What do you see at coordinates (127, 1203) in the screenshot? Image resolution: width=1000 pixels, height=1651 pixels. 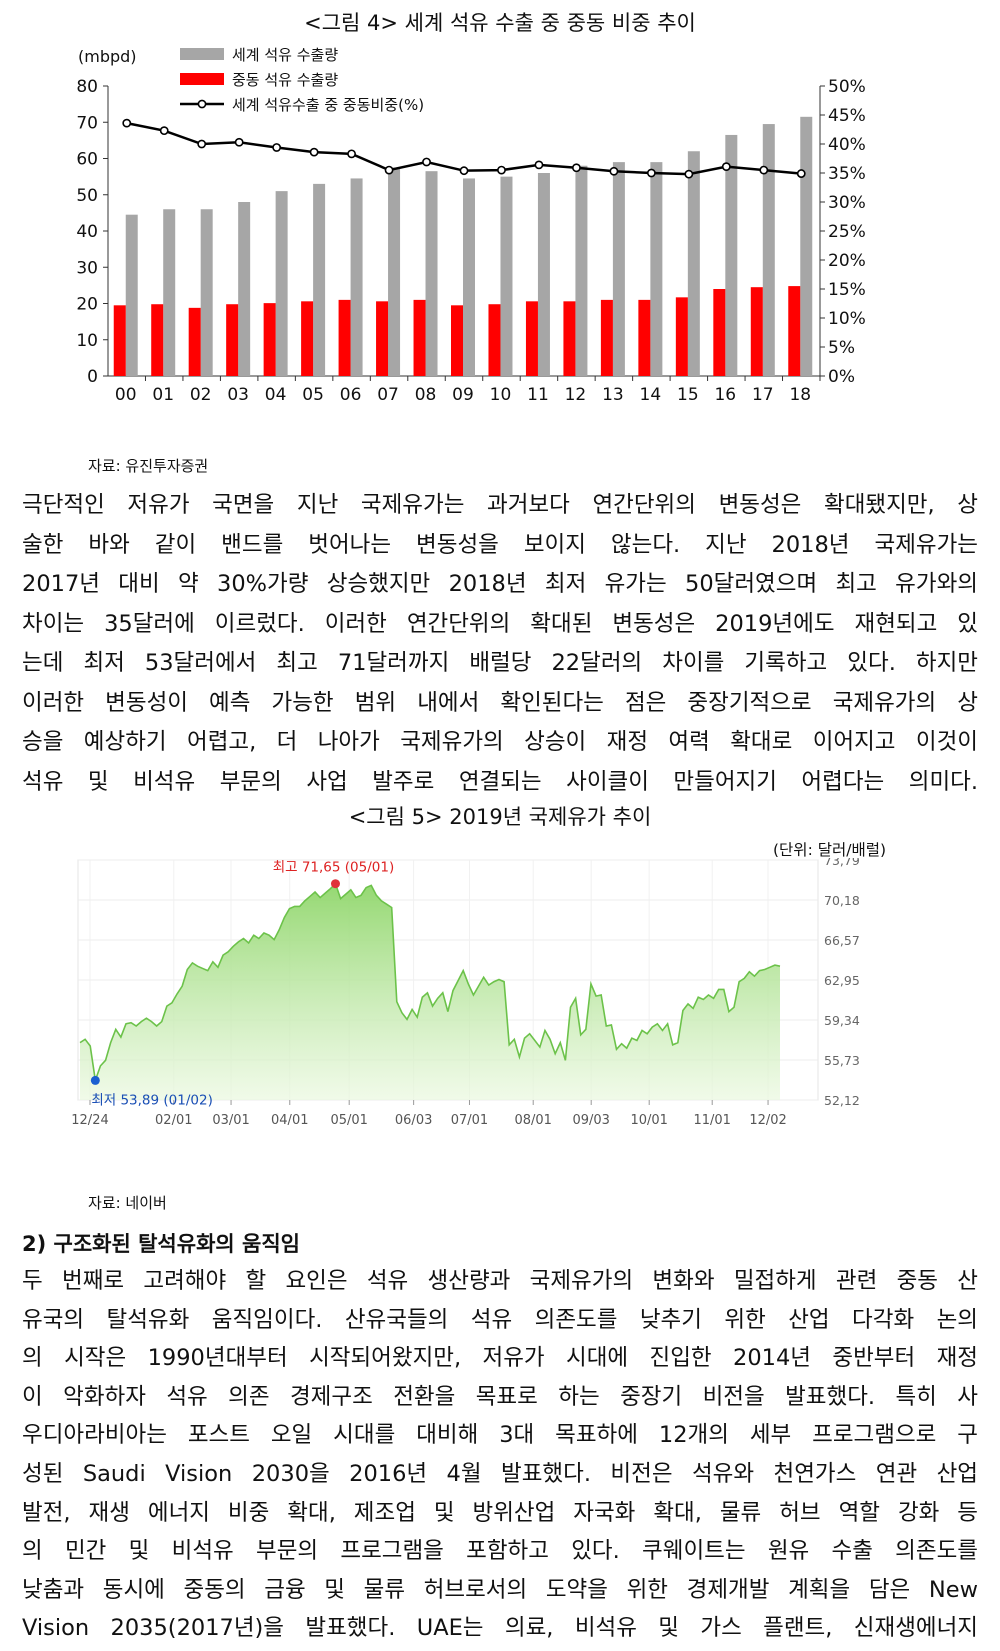 I see `figure5-source: 자료: 네이버` at bounding box center [127, 1203].